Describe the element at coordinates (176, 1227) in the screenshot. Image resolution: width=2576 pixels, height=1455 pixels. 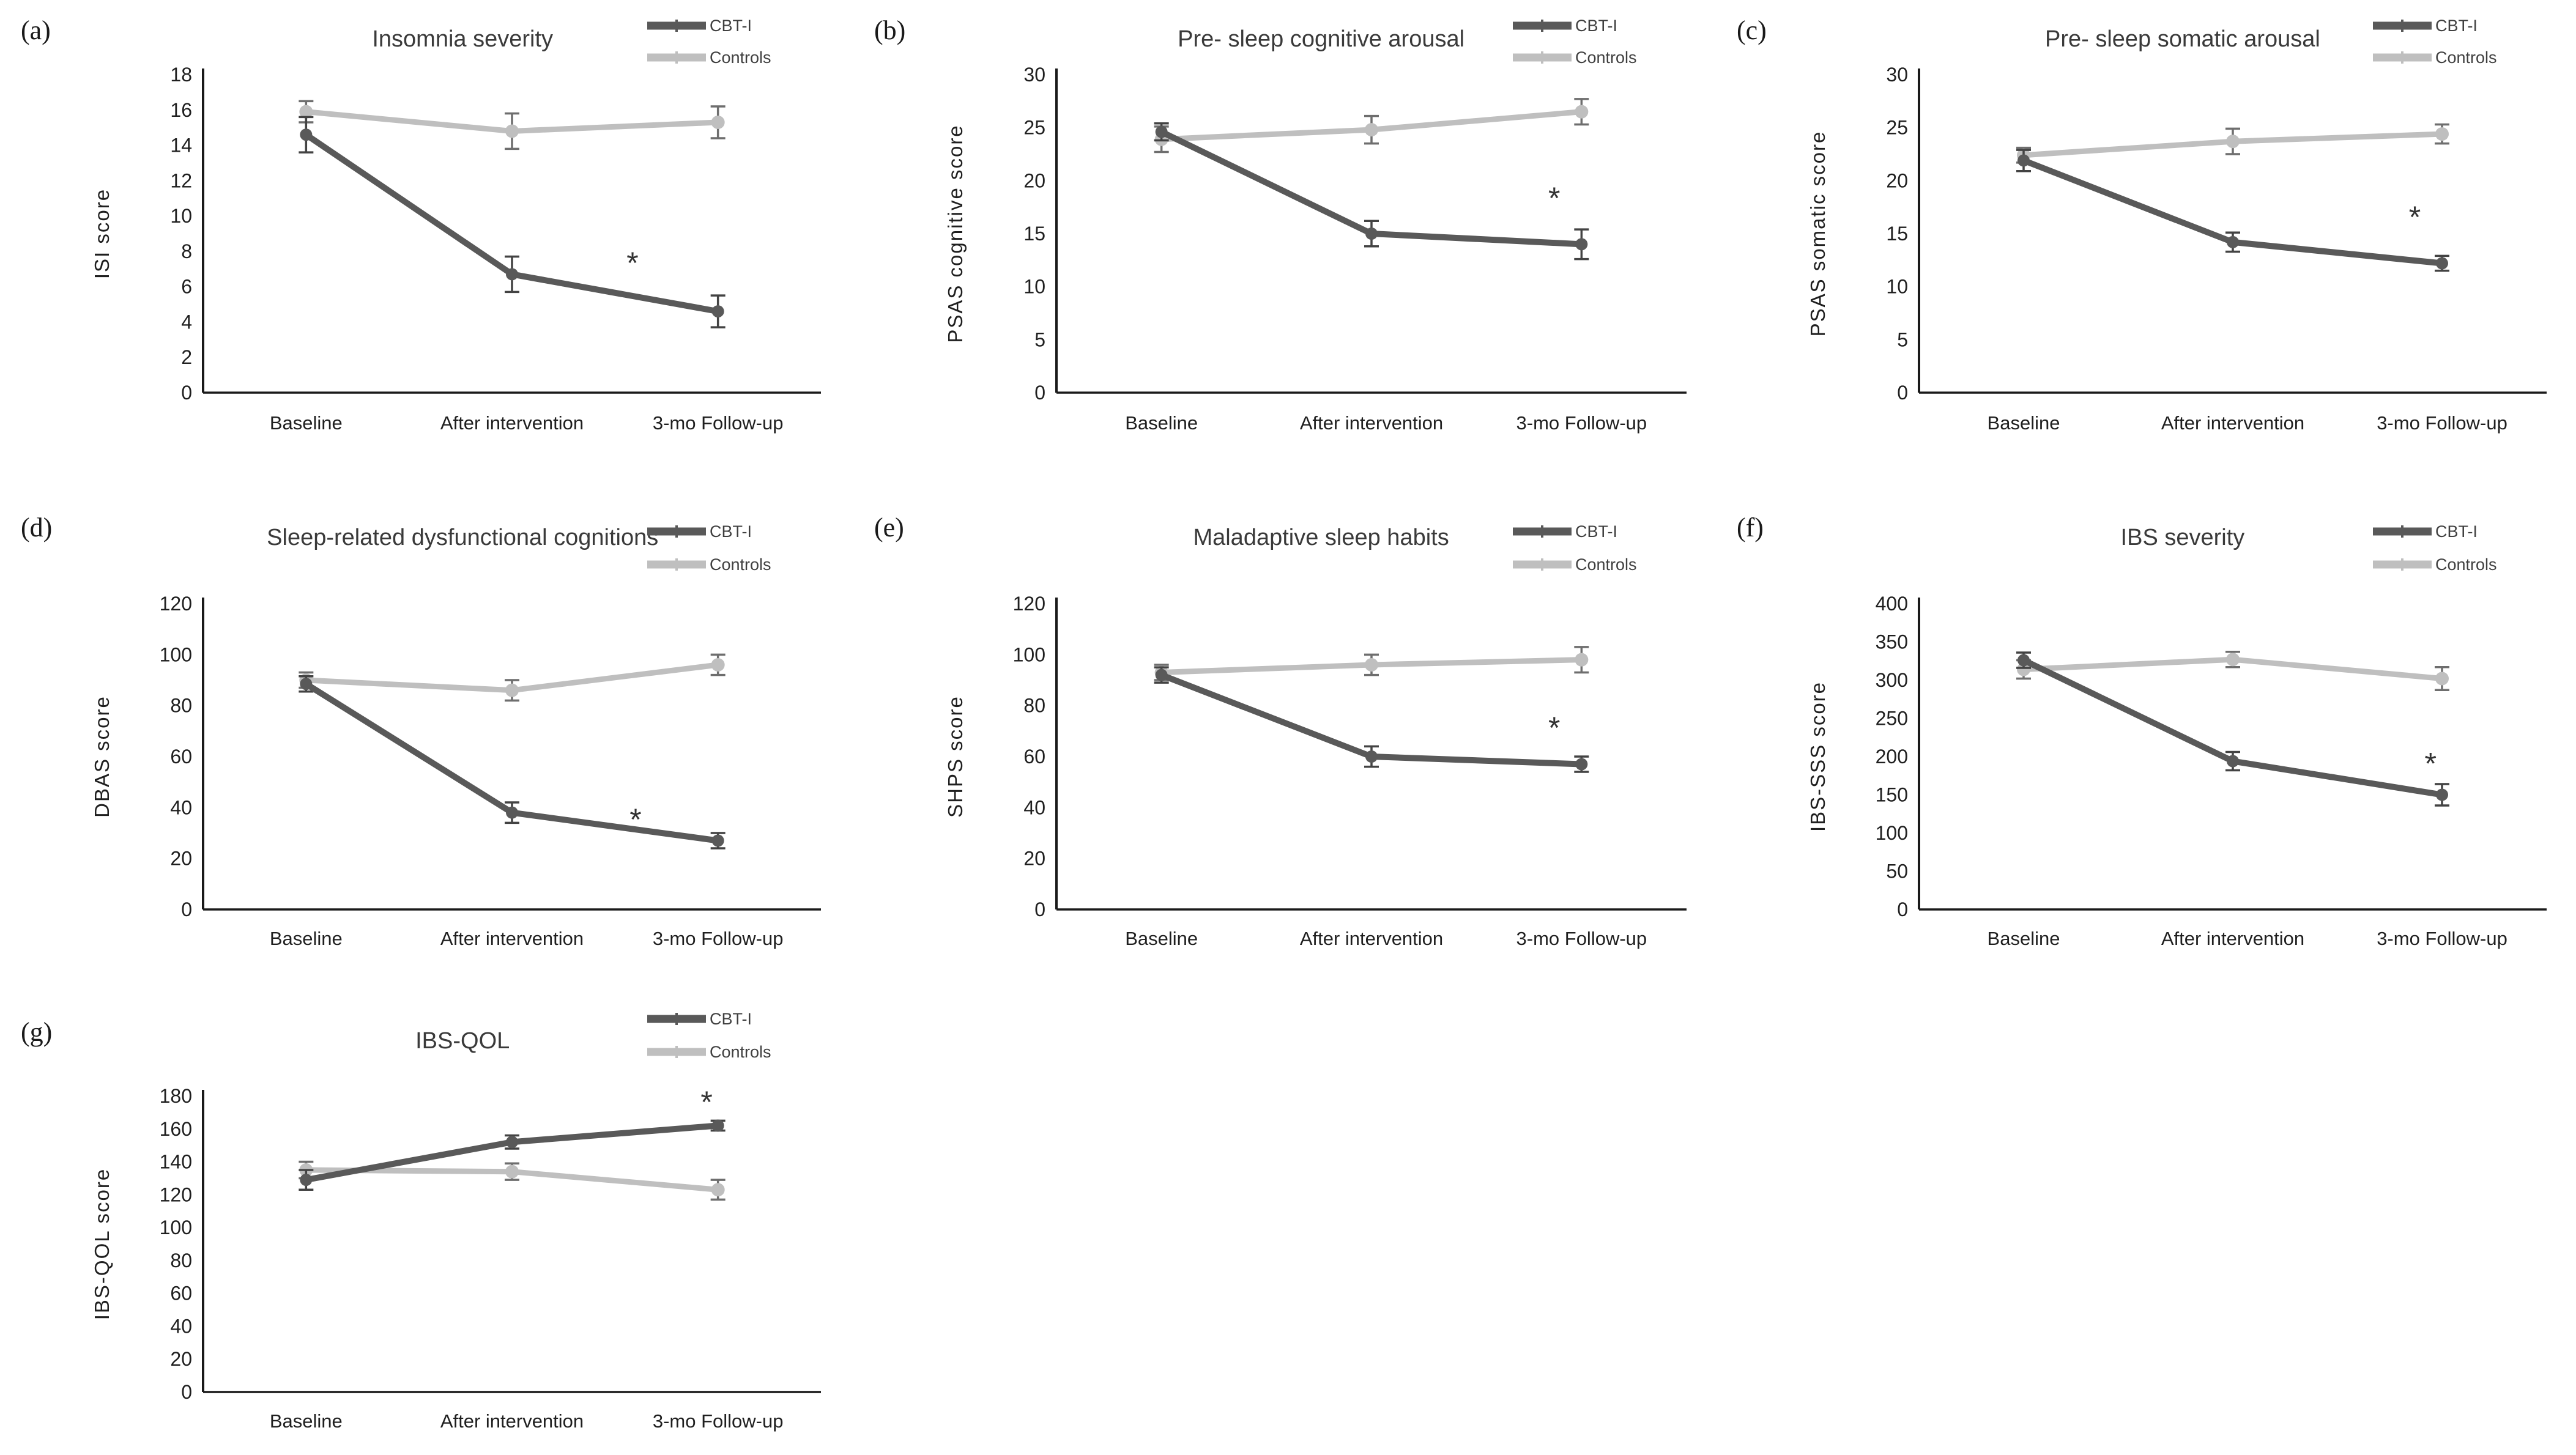
I see `y-tick-label: 100` at that location.